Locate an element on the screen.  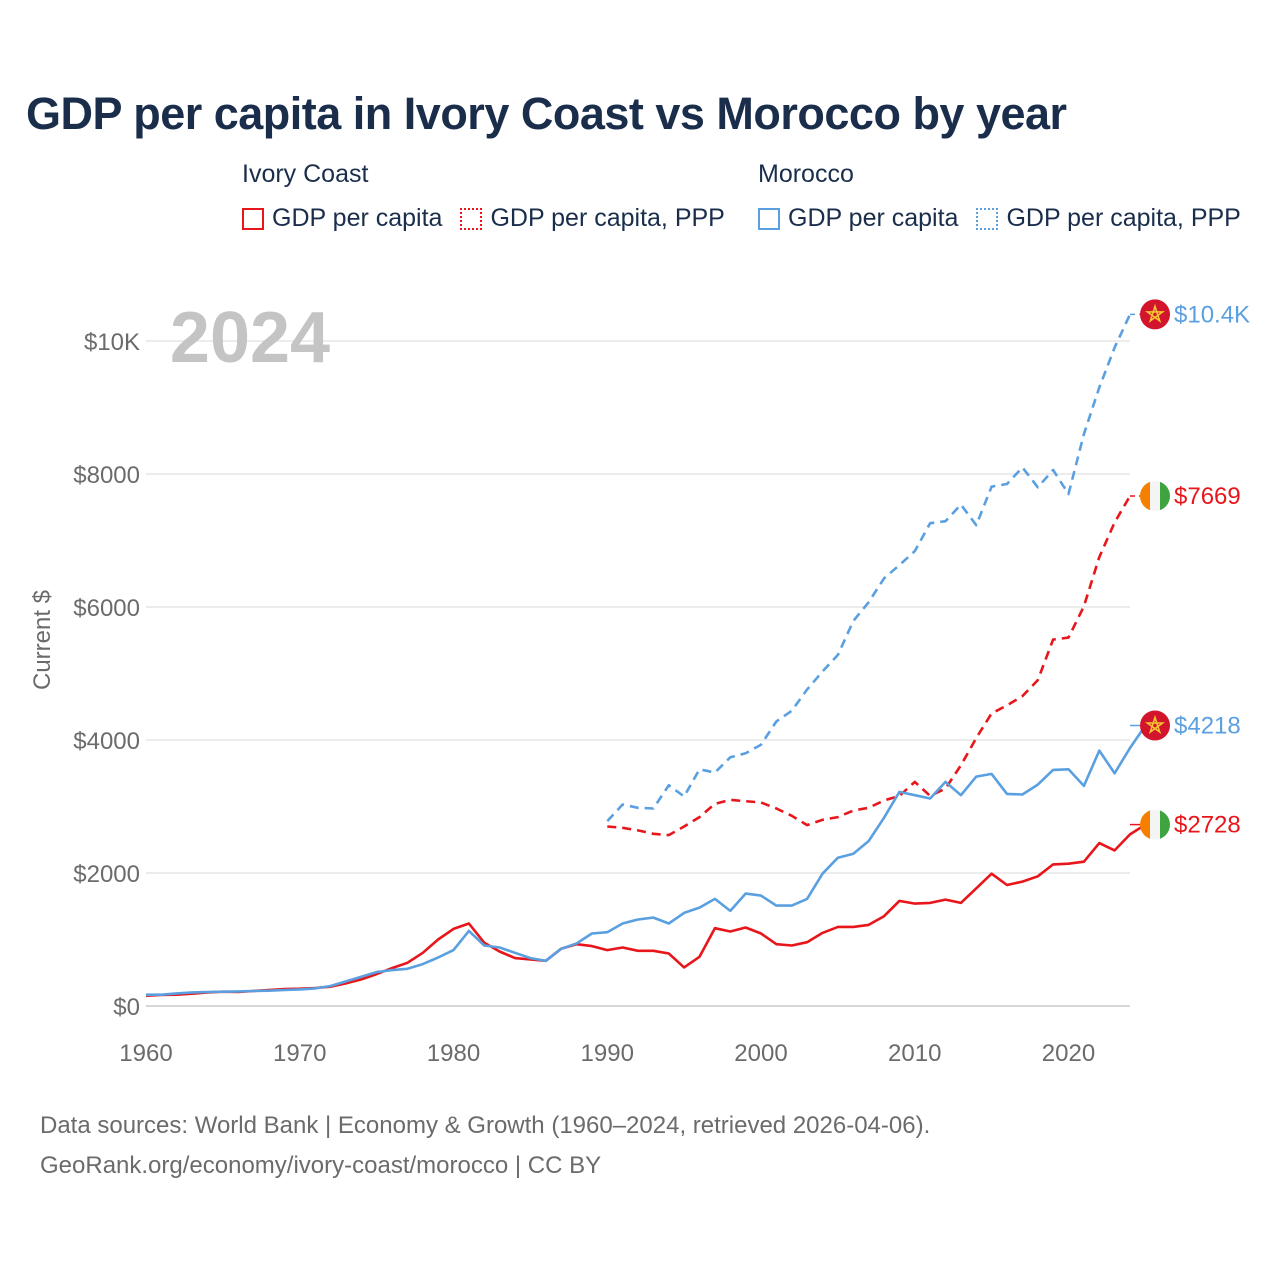
legend-item-morocco-gdp: GDP per capita is located at coordinates (858, 218).